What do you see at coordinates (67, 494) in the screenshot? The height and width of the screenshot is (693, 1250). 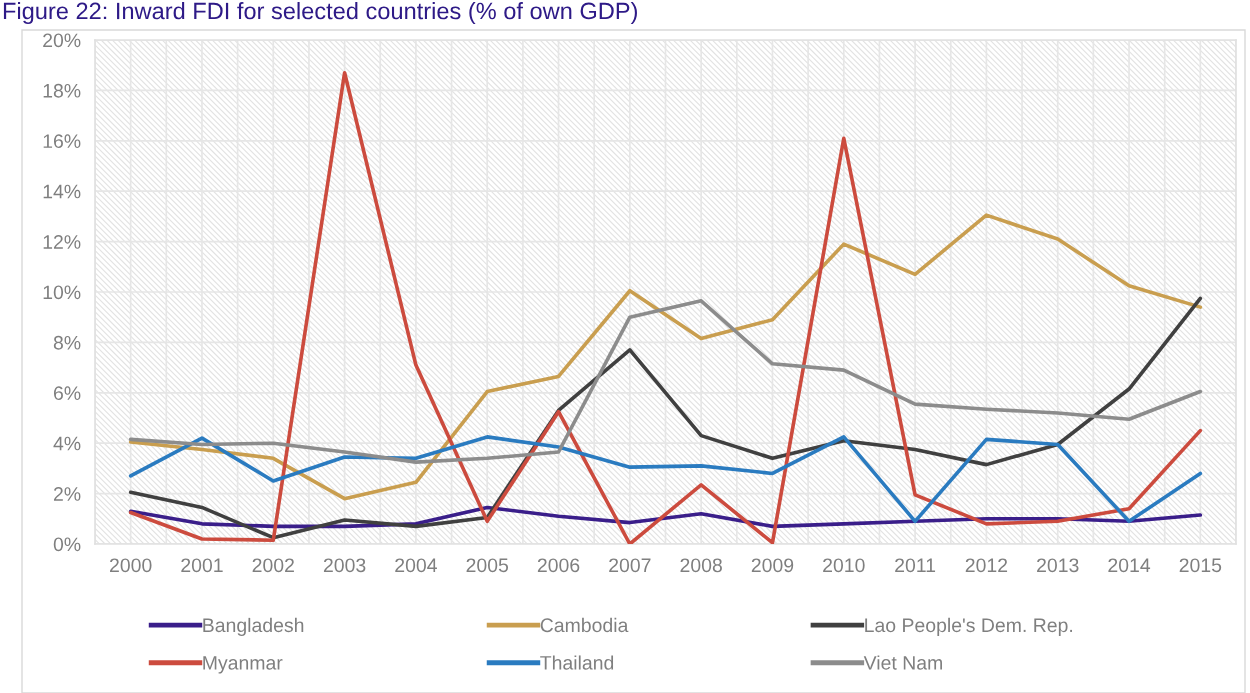 I see `y-tick-label: 2%` at bounding box center [67, 494].